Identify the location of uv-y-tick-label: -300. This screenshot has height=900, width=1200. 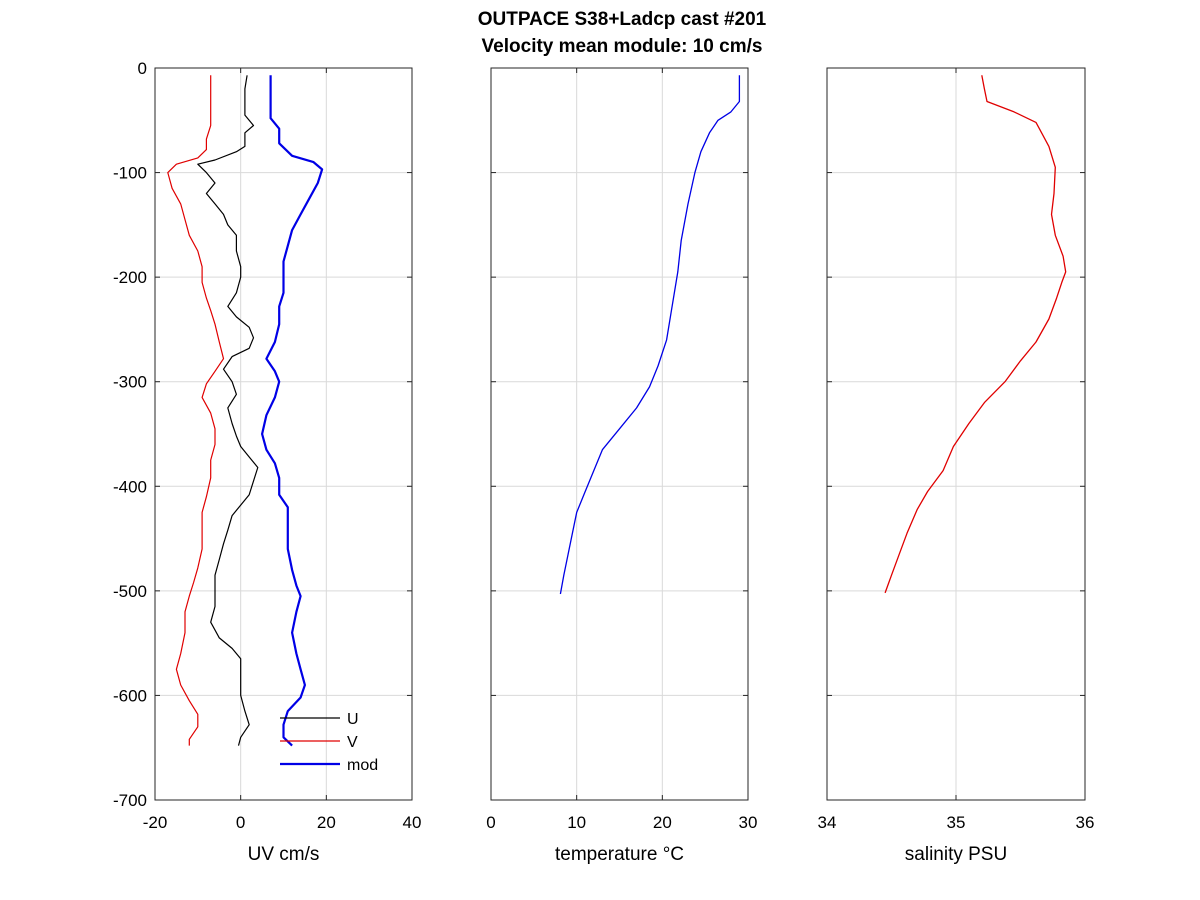
(130, 382).